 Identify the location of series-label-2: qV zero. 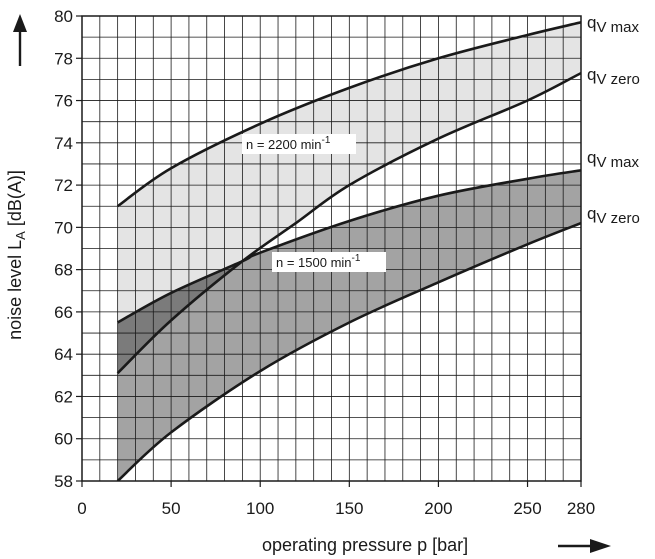
(613, 76).